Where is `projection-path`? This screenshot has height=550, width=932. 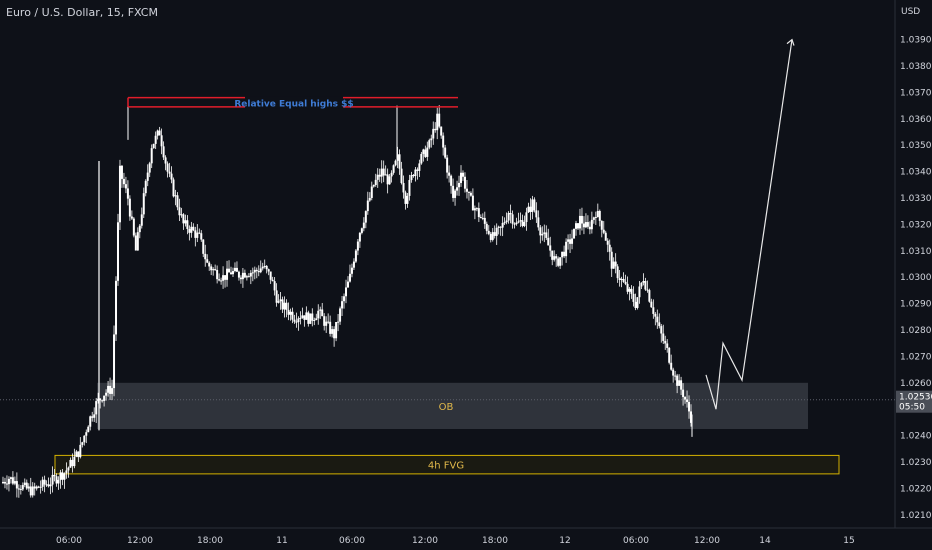 projection-path is located at coordinates (749, 224).